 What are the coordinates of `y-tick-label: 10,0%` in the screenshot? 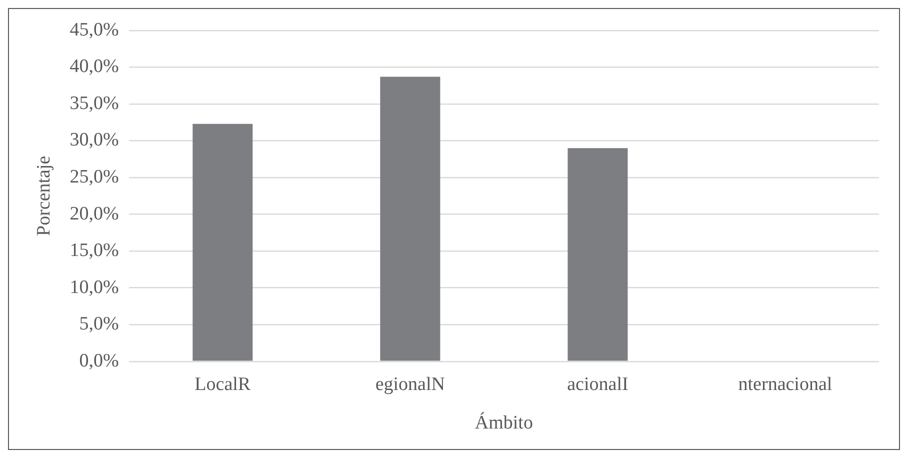 It's located at (95, 287).